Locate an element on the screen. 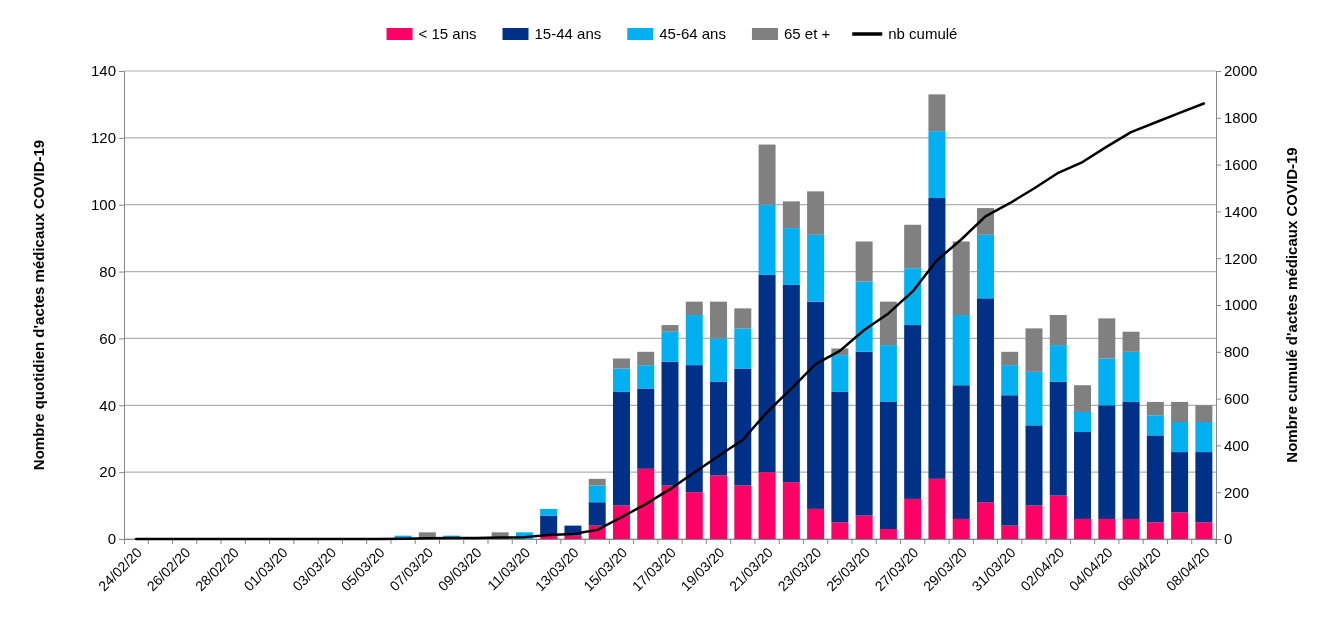 This screenshot has width=1334, height=623. legend-label: 65 et + is located at coordinates (807, 33).